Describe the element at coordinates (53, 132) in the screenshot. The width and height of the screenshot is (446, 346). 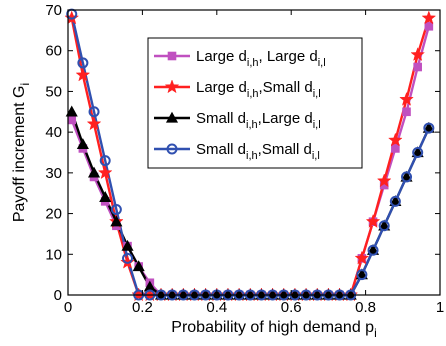
I see `y-tick-label: 40` at that location.